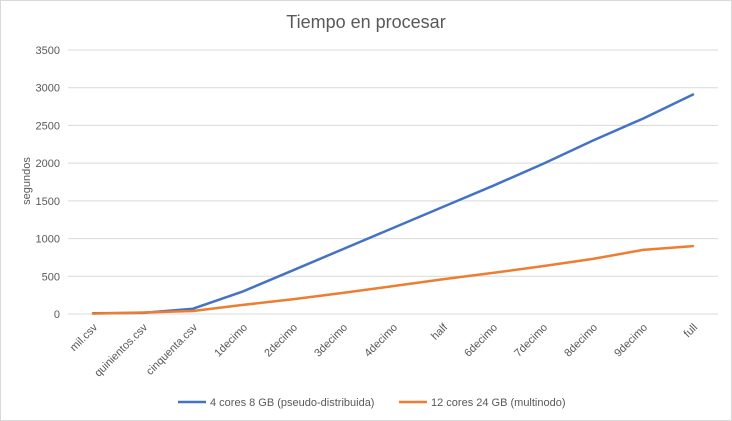 The height and width of the screenshot is (421, 732). Describe the element at coordinates (48, 164) in the screenshot. I see `y-tick-label: 2000` at that location.